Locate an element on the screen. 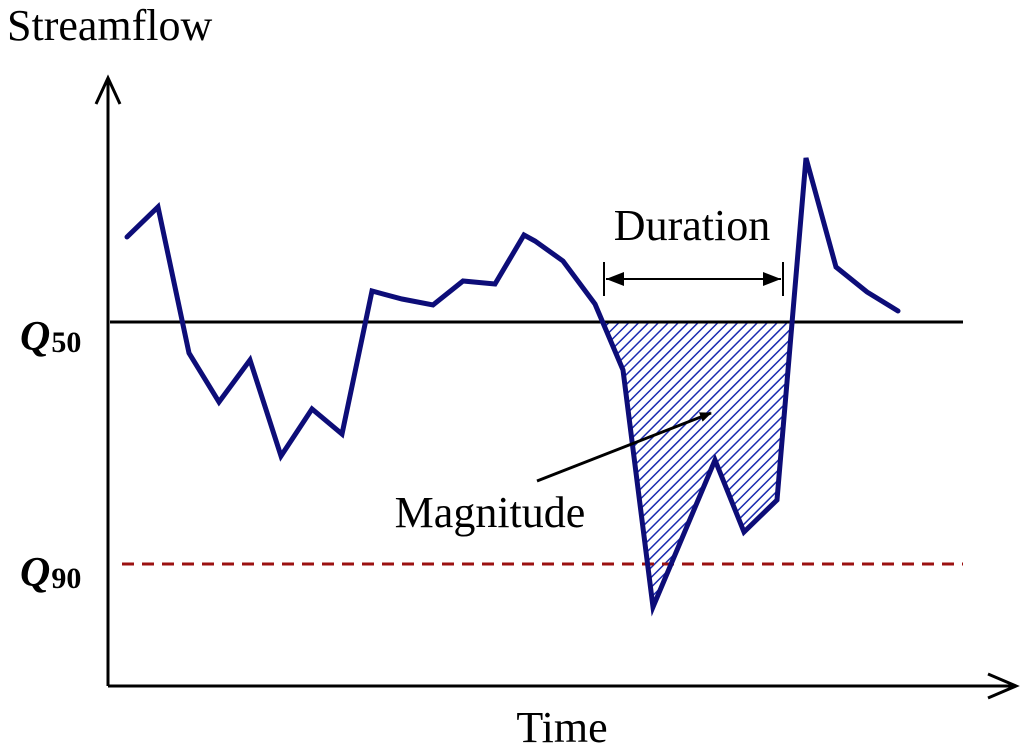  y-axis-arrowhead is located at coordinates (108, 89).